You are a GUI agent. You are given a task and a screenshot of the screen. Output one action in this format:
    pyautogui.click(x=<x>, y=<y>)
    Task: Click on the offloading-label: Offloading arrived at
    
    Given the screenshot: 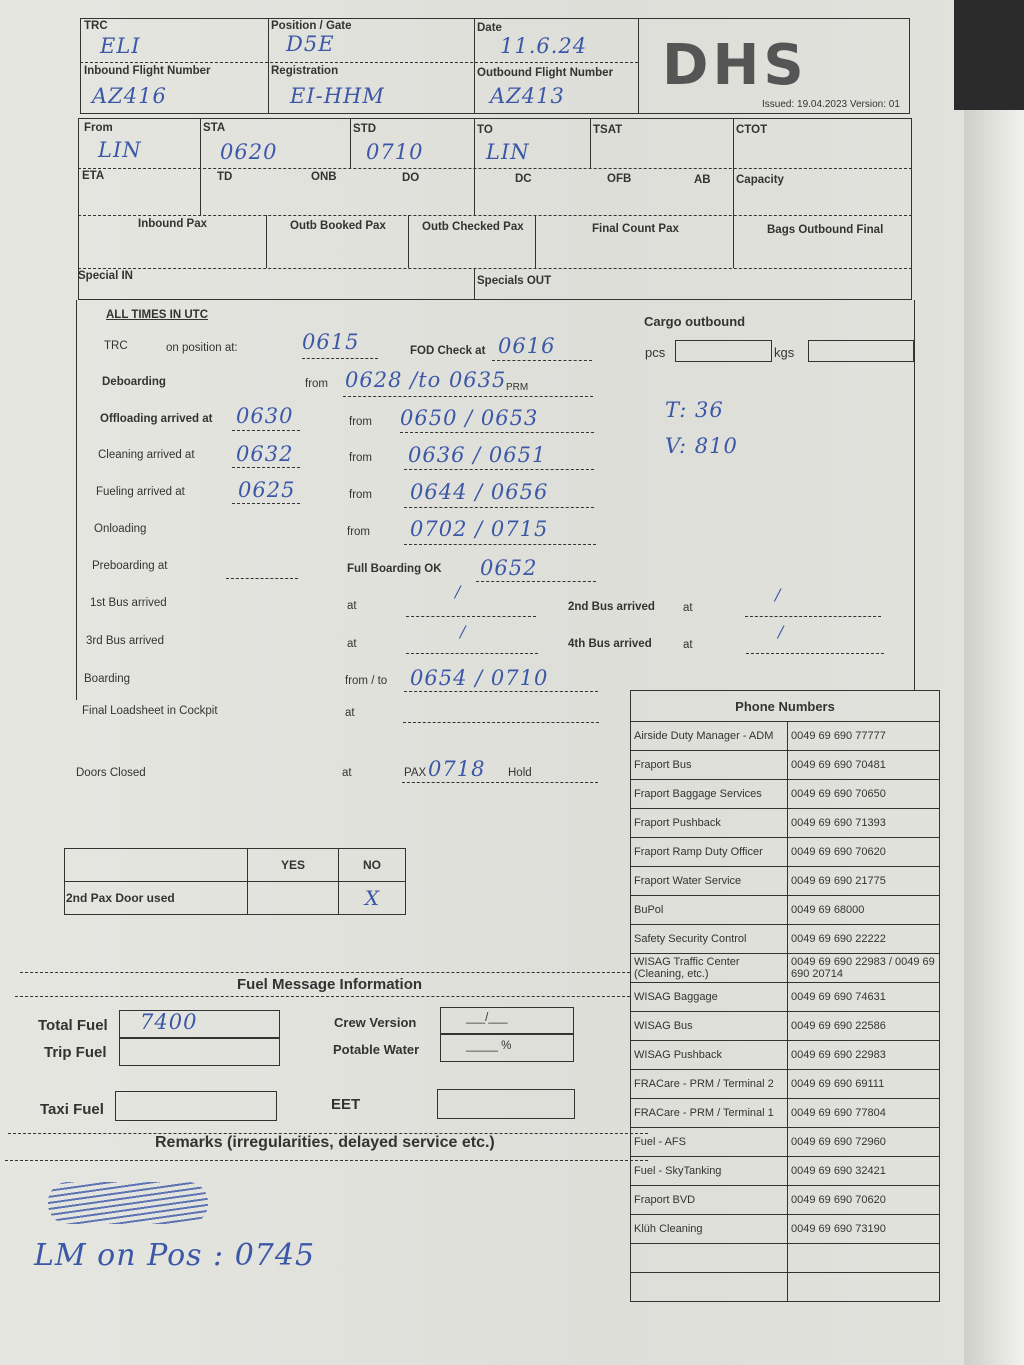 What is the action you would take?
    pyautogui.click(x=156, y=419)
    